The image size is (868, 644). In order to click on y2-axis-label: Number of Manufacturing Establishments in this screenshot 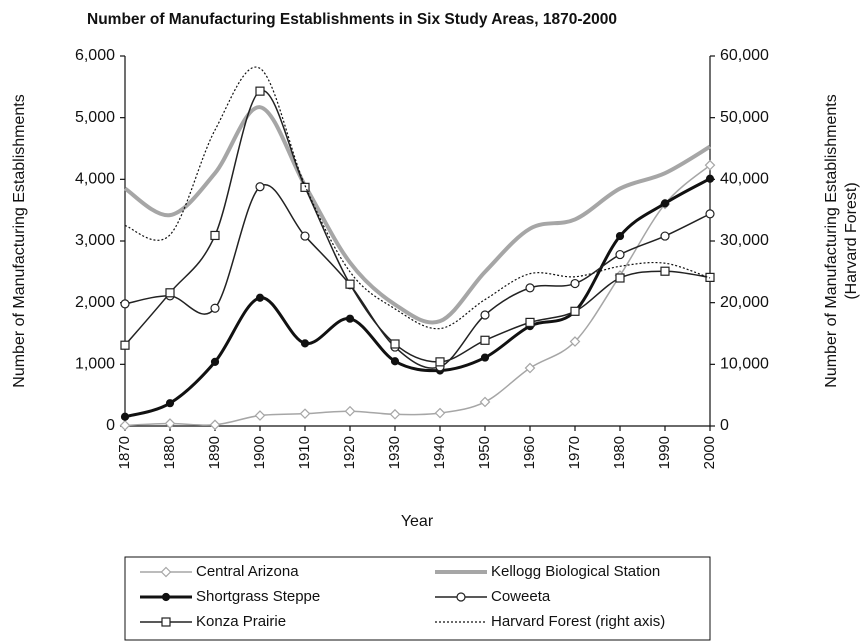, I will do `click(831, 240)`.